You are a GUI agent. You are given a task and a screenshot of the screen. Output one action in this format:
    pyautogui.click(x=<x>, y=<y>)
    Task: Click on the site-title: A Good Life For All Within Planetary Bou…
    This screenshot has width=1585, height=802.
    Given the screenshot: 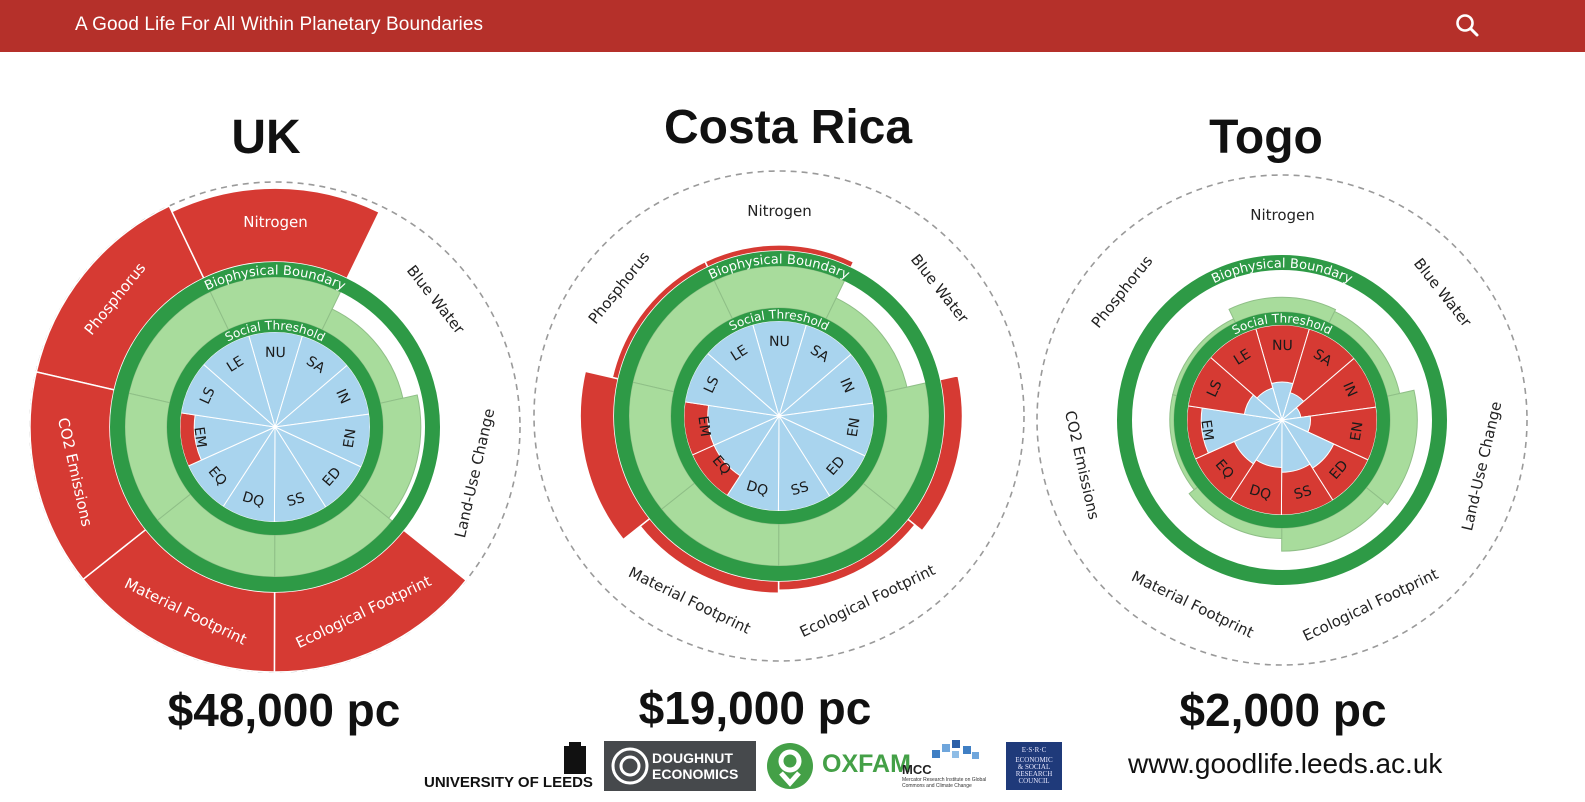 What is the action you would take?
    pyautogui.click(x=279, y=24)
    